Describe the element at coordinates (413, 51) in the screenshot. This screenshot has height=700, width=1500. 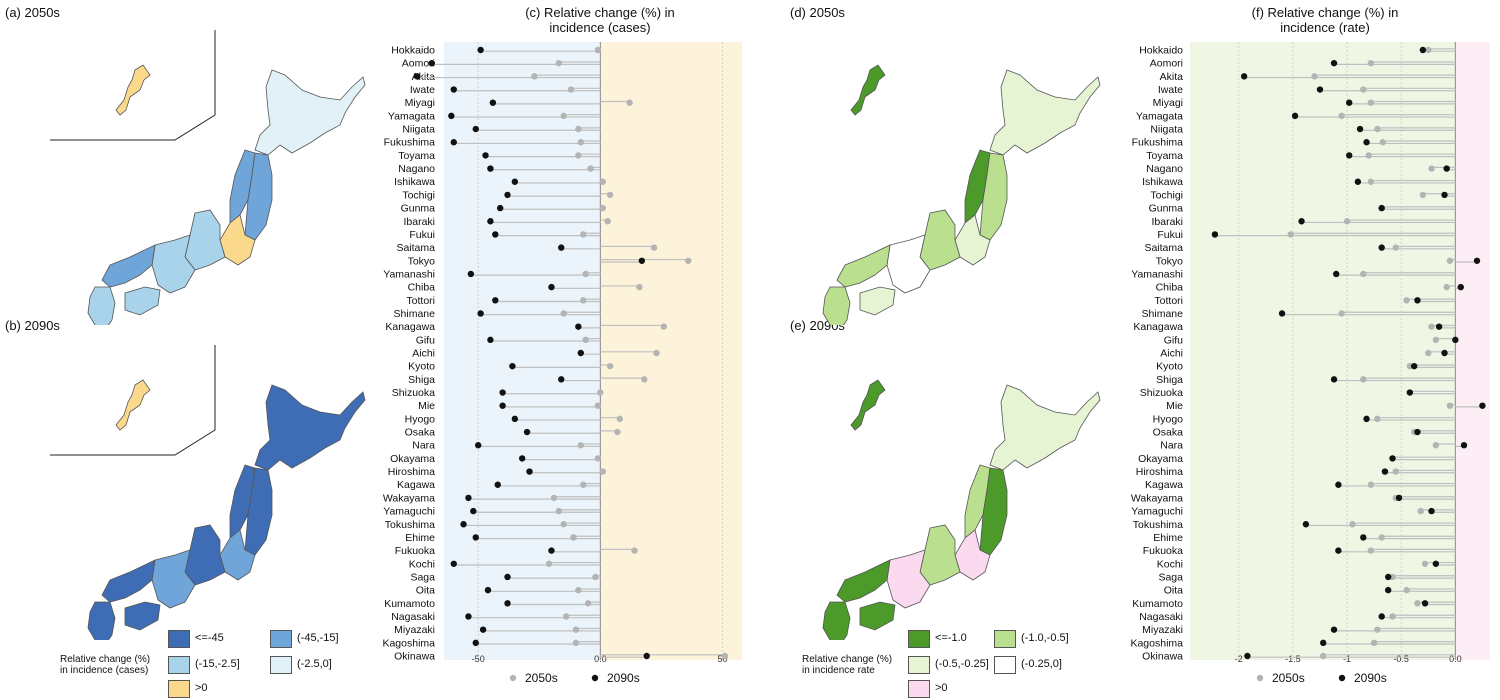
I see `category-label: Hokkaido` at that location.